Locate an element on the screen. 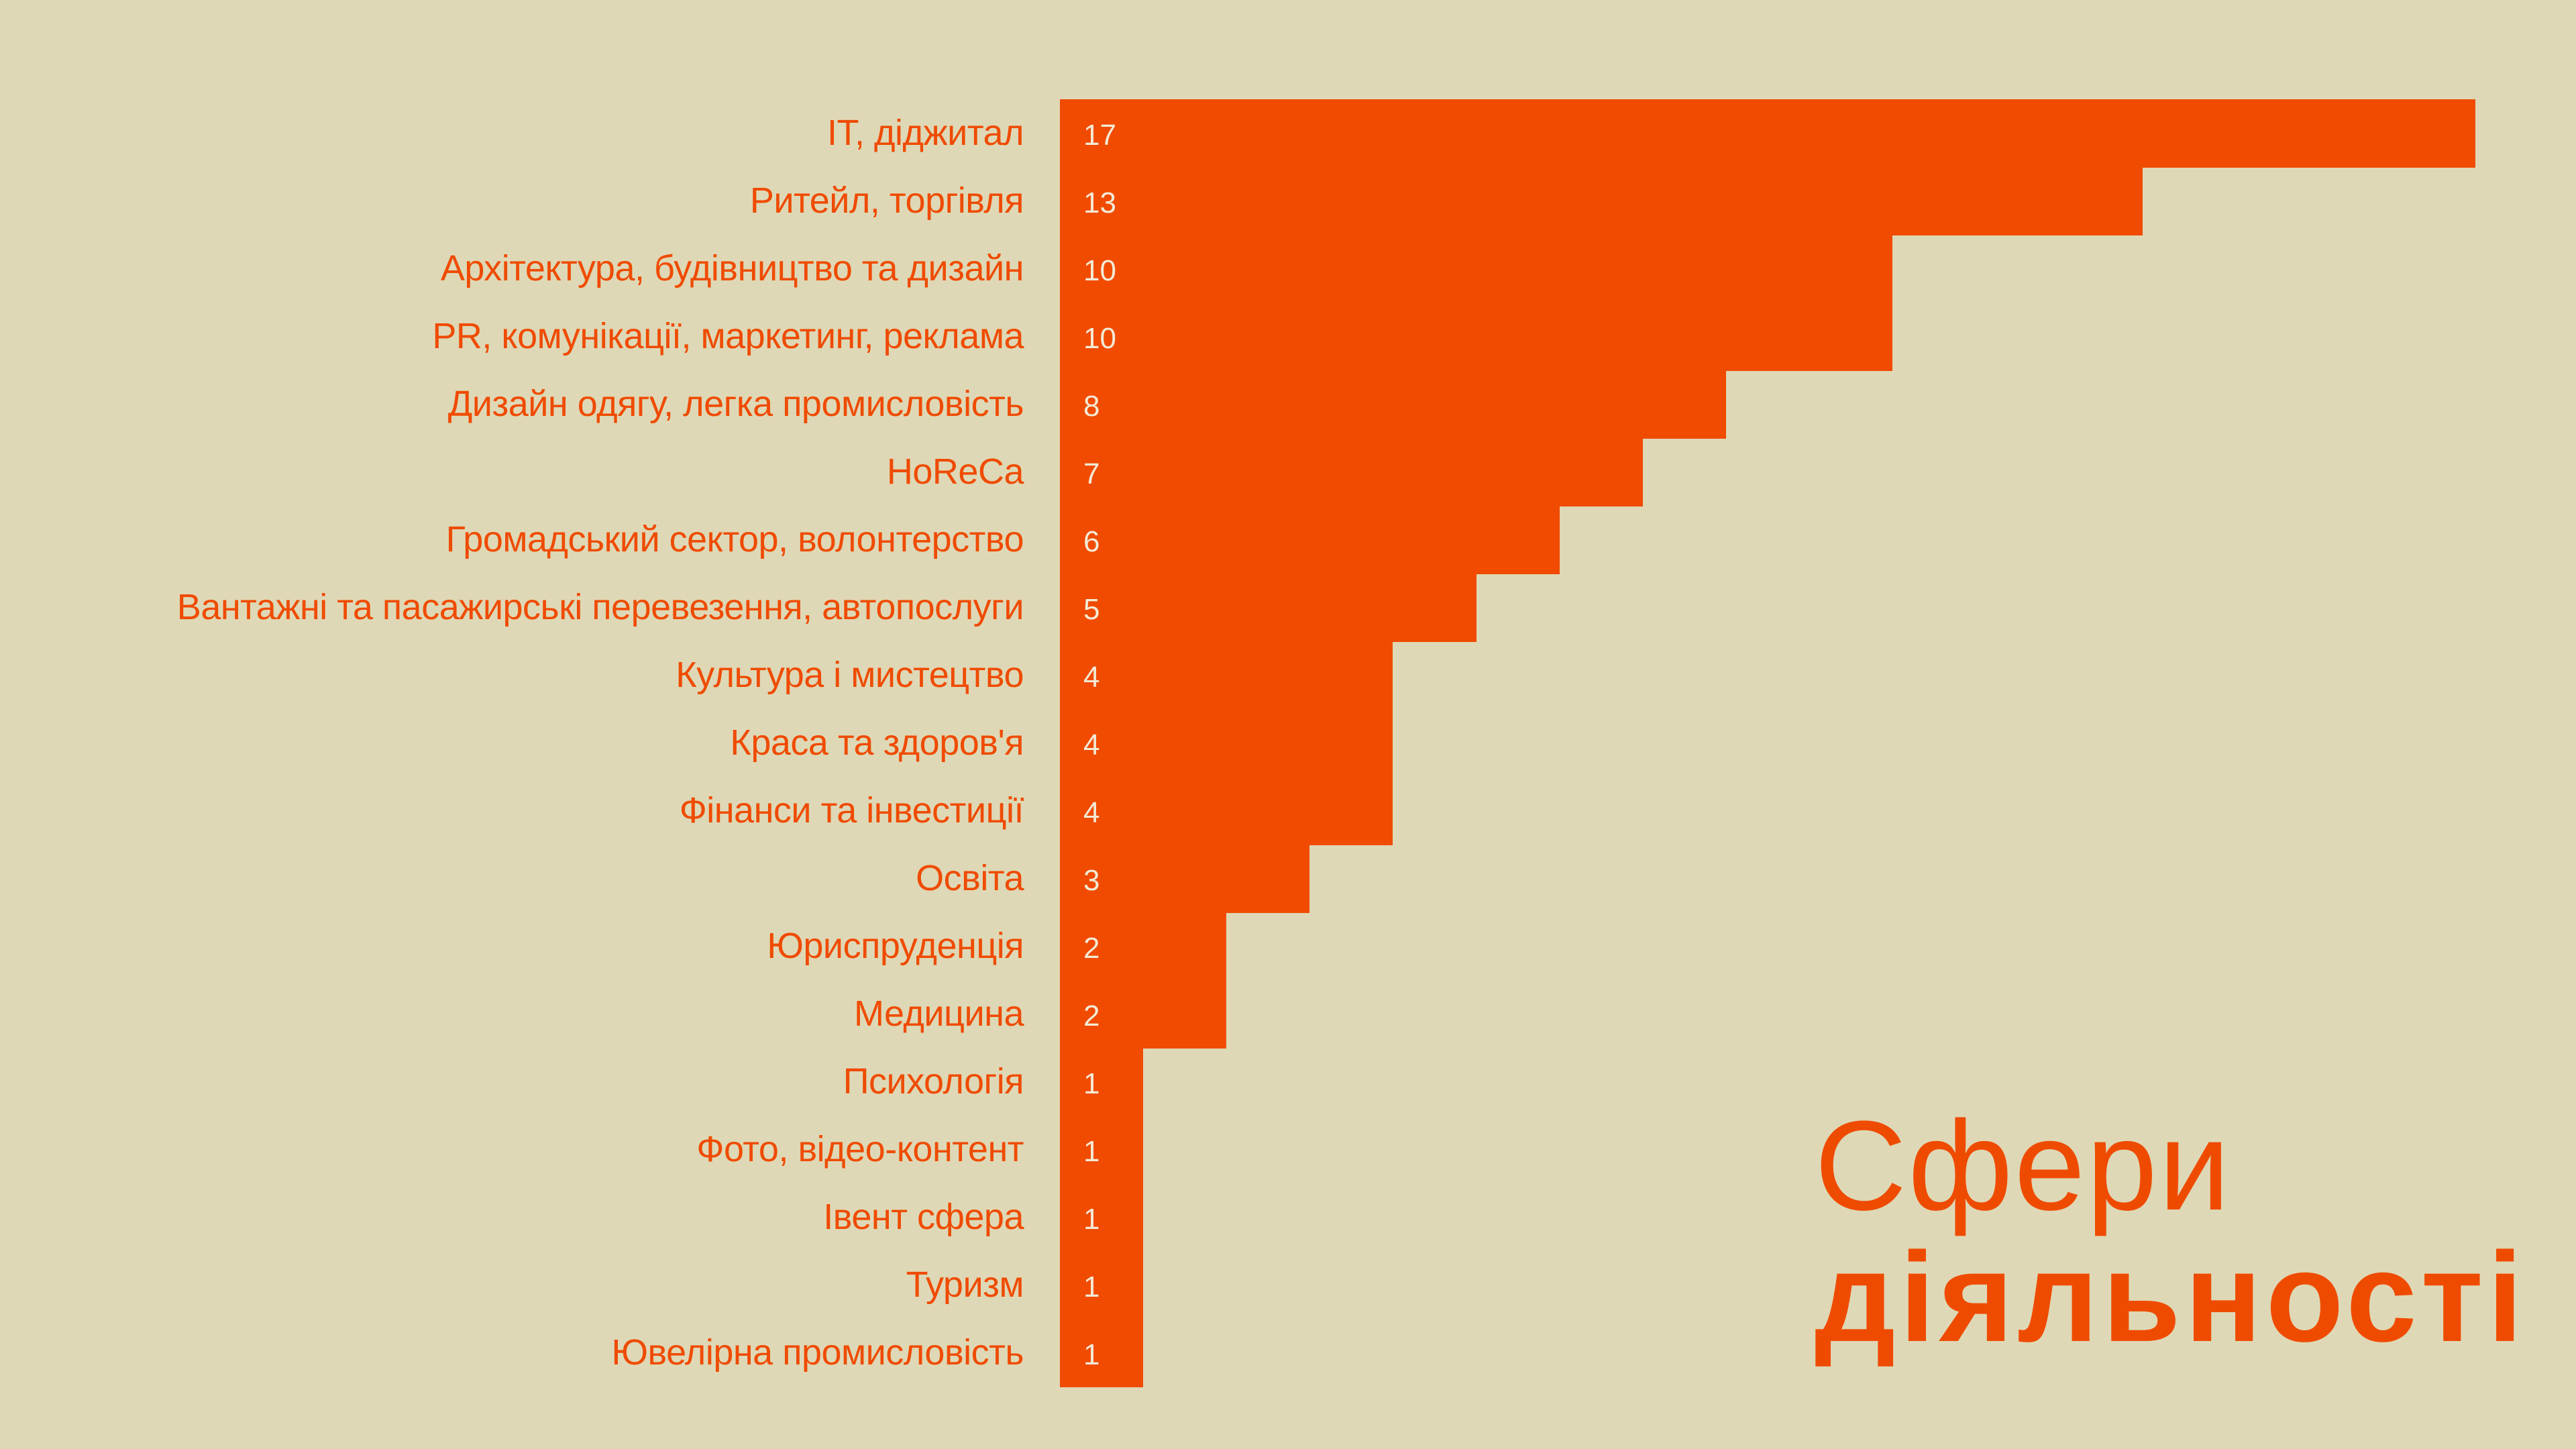 Image resolution: width=2576 pixels, height=1449 pixels. category-label: PR, комунікації, маркетинг, реклама is located at coordinates (728, 336).